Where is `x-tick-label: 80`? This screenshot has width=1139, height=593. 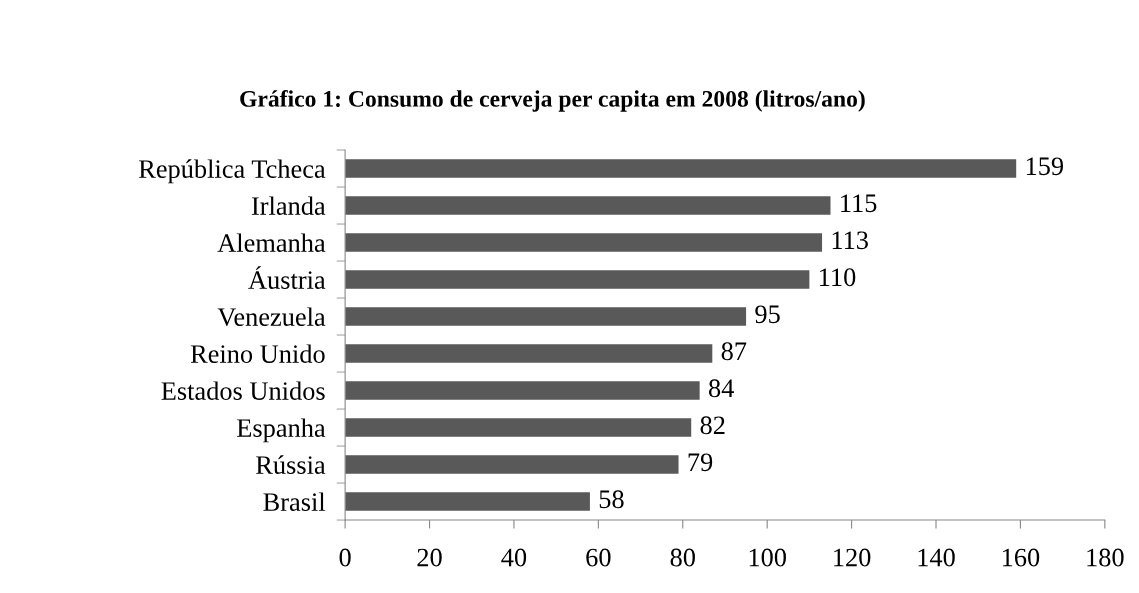 x-tick-label: 80 is located at coordinates (682, 557).